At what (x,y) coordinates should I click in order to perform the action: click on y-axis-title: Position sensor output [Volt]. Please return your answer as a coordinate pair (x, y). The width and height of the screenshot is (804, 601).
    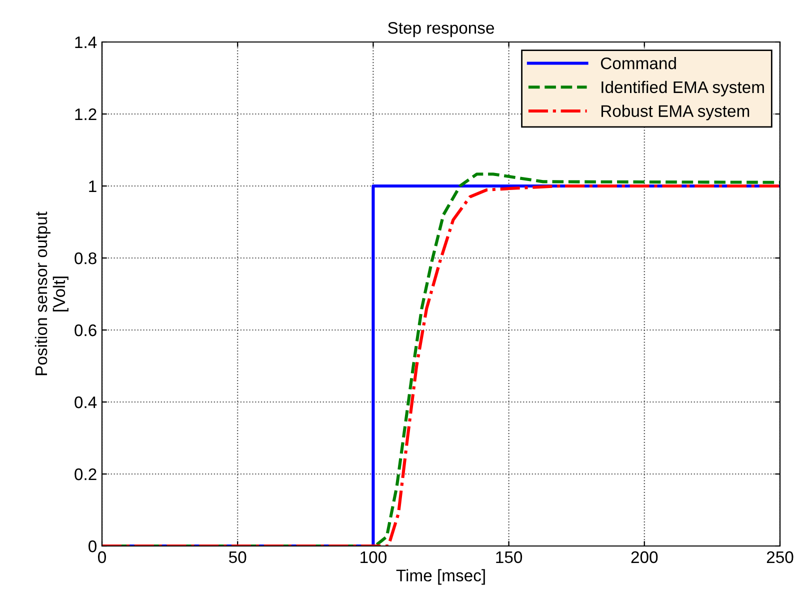
    Looking at the image, I should click on (51, 294).